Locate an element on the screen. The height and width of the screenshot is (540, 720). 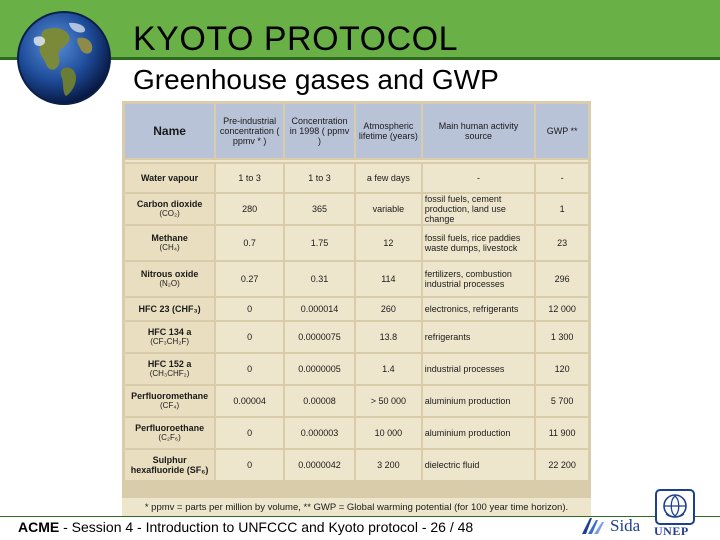
row-source: dielectric fluid is located at coordinates (478, 465).